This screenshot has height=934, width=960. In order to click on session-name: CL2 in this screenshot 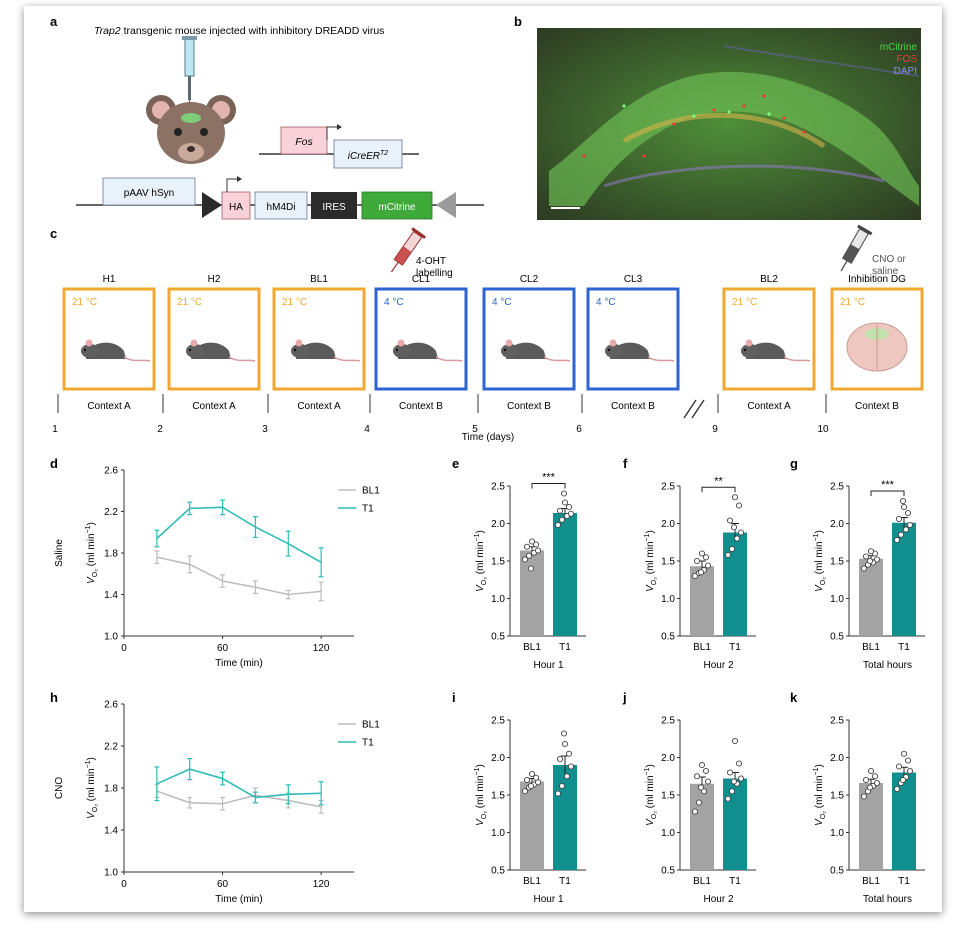, I will do `click(529, 279)`.